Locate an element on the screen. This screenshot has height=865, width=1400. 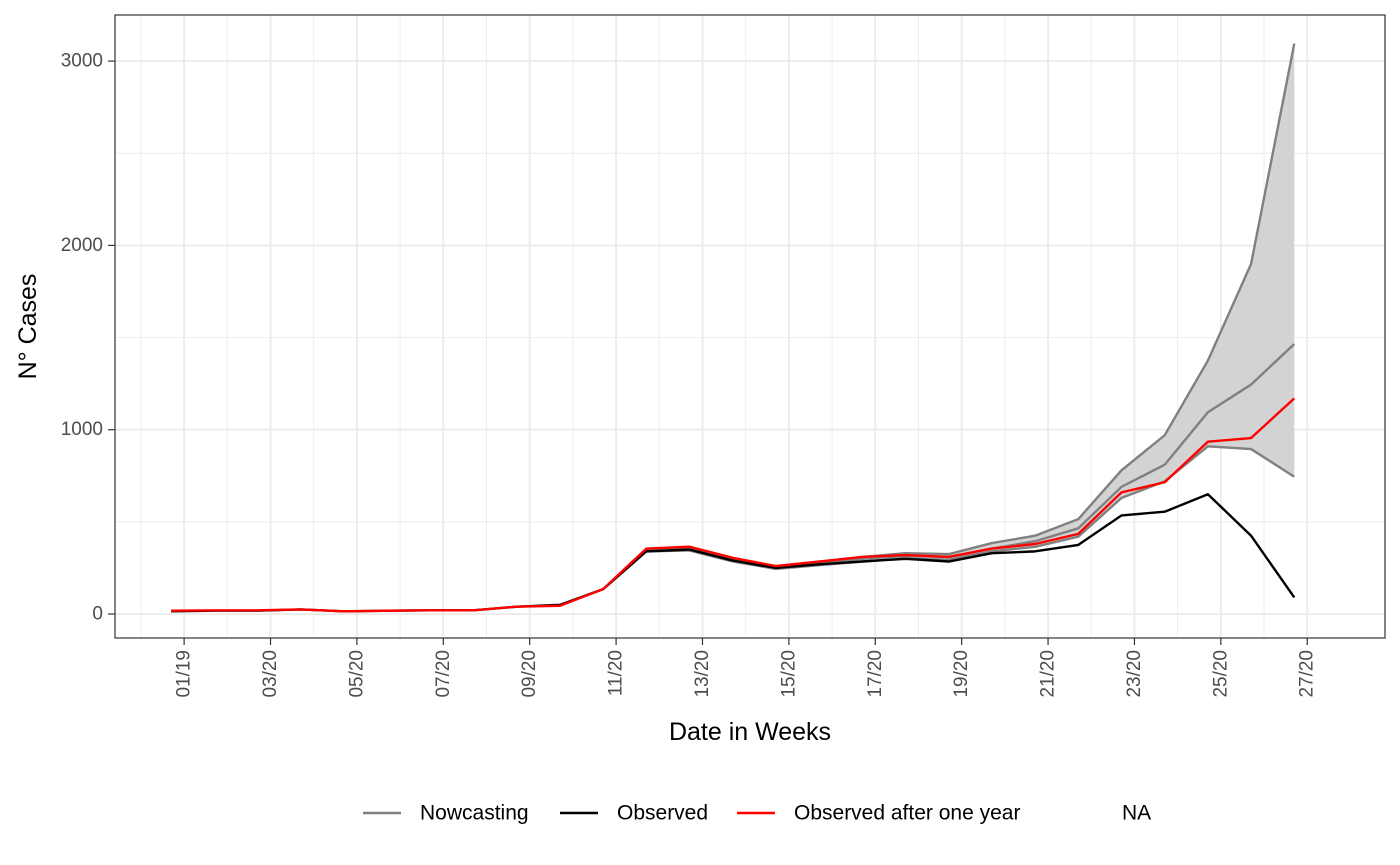
y-axis: 0 1000 2000 3000 is located at coordinates (88, 338).